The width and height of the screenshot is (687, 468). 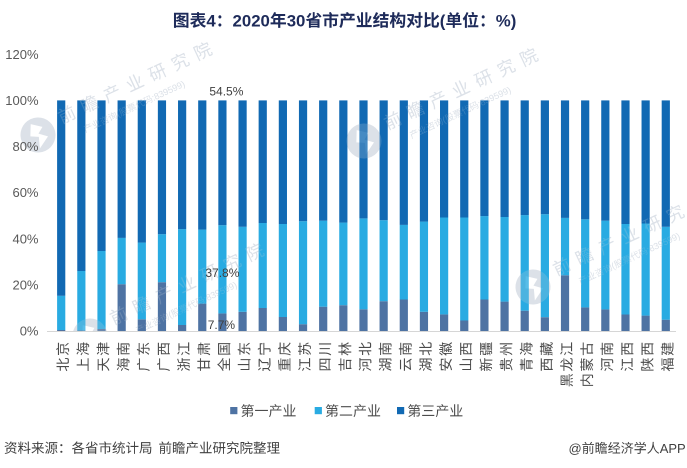 What do you see at coordinates (22, 100) in the screenshot?
I see `svg-text: 100%` at bounding box center [22, 100].